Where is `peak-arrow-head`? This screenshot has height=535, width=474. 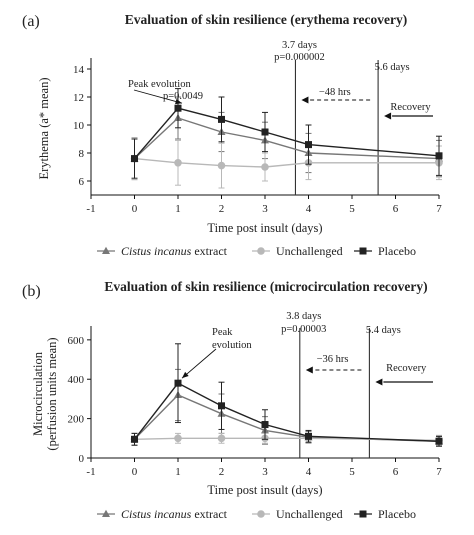
peak-arrow-head is located at coordinates (178, 101).